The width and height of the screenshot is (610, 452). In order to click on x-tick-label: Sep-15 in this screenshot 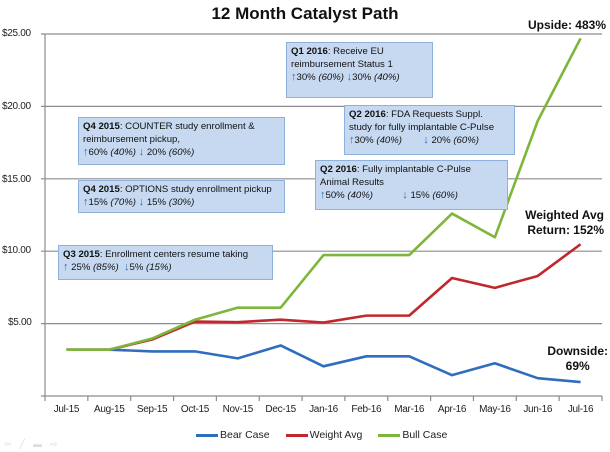, I will do `click(152, 409)`.